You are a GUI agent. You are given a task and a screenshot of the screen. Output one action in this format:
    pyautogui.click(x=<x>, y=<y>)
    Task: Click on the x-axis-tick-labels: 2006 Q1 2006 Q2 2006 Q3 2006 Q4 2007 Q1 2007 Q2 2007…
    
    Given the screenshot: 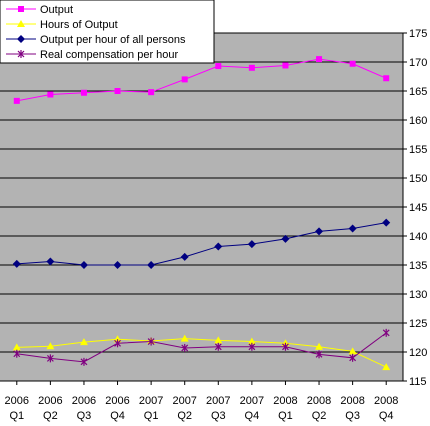 What is the action you would take?
    pyautogui.click(x=202, y=408)
    